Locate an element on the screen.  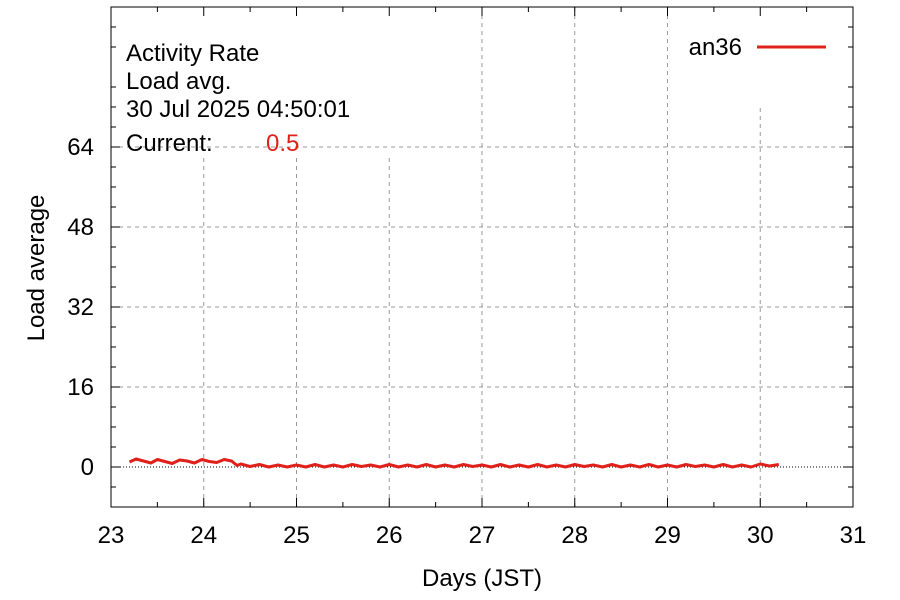
current-value: 0.5 is located at coordinates (282, 143).